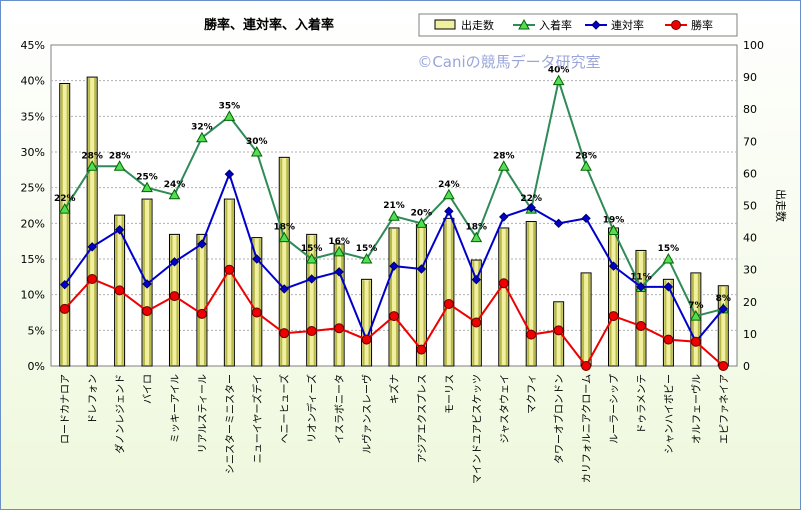 This screenshot has height=511, width=801. I want to click on category-label: アジアエクスプレス, so click(422, 418).